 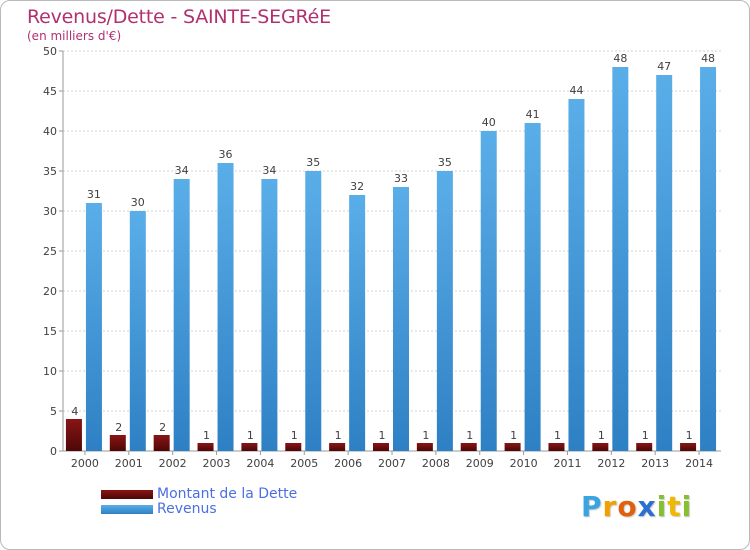 What do you see at coordinates (50, 291) in the screenshot?
I see `y-tick-label: 20` at bounding box center [50, 291].